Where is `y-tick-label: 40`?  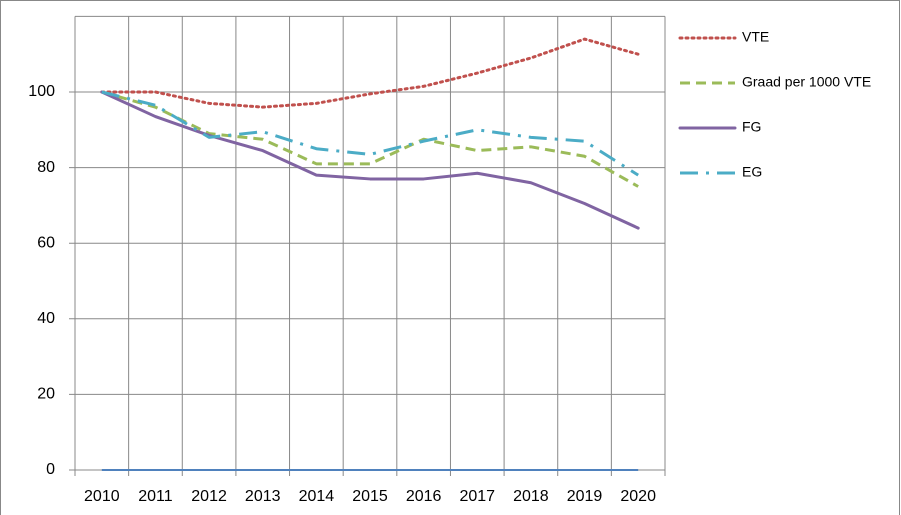 y-tick-label: 40 is located at coordinates (46, 318).